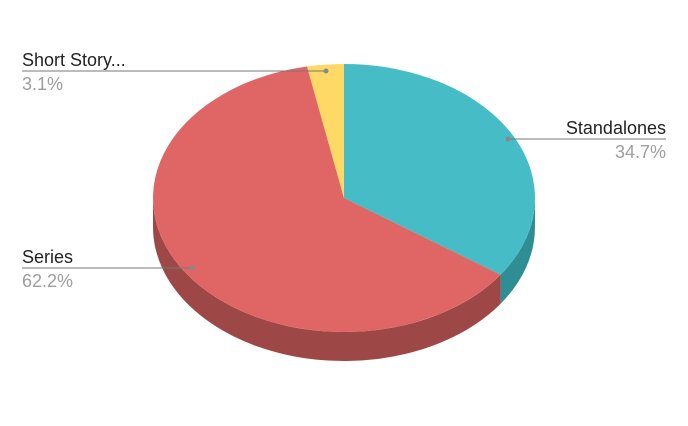 The width and height of the screenshot is (688, 426). I want to click on slice-side, so click(517, 251).